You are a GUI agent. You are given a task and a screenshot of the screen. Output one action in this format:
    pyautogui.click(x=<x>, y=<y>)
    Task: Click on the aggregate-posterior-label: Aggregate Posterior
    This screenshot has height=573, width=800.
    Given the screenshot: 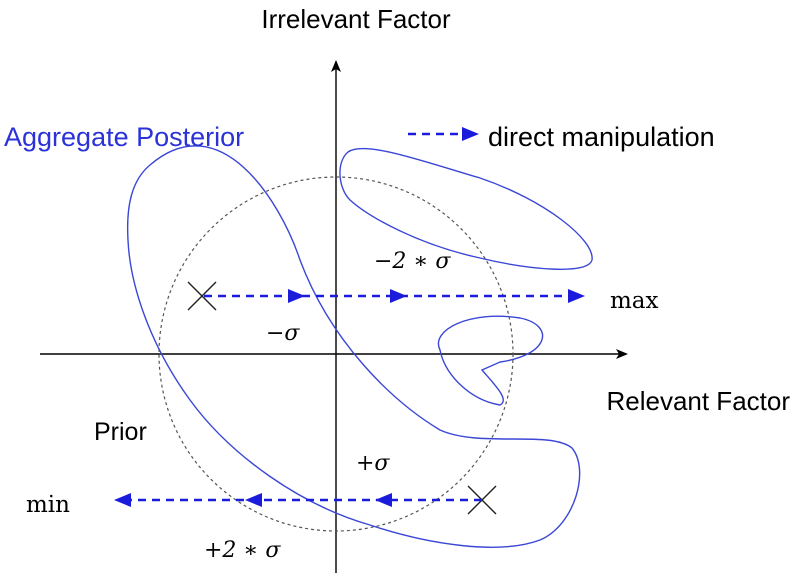 What is the action you would take?
    pyautogui.click(x=124, y=137)
    